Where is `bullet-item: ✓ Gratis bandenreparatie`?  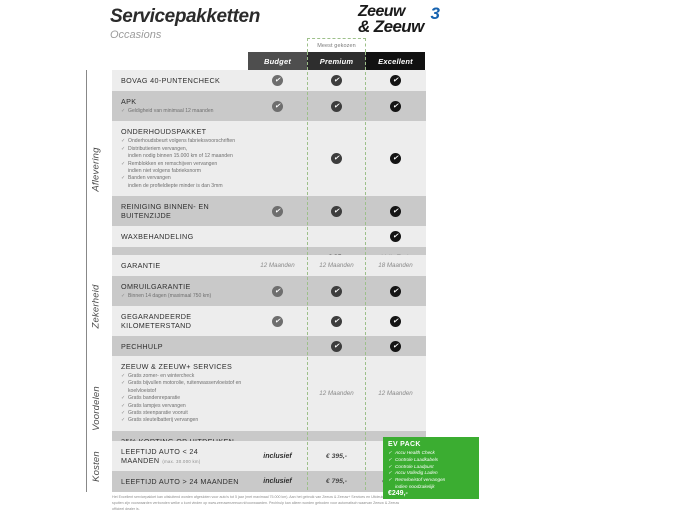
bullet-item: ✓ Gratis bandenreparatie is located at coordinates (184, 398).